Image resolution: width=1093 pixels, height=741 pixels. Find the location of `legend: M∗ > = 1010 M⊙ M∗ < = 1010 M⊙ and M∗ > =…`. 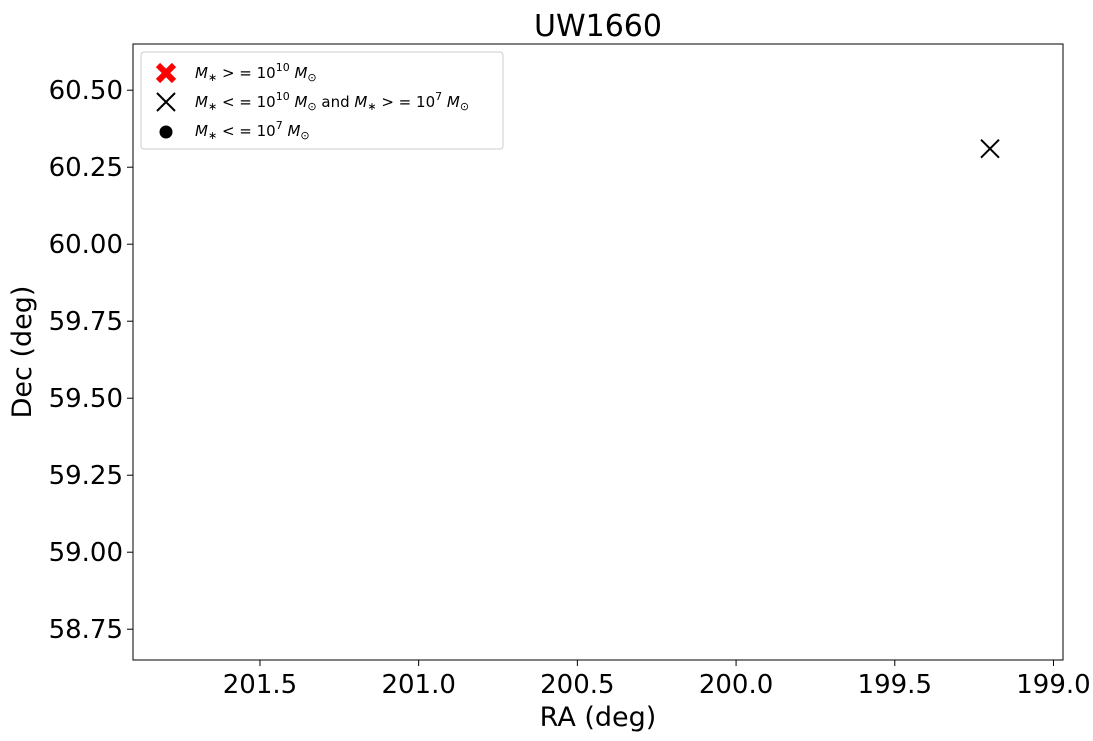

legend: M∗ > = 1010 M⊙ M∗ < = 1010 M⊙ and M∗ > =… is located at coordinates (322, 100).